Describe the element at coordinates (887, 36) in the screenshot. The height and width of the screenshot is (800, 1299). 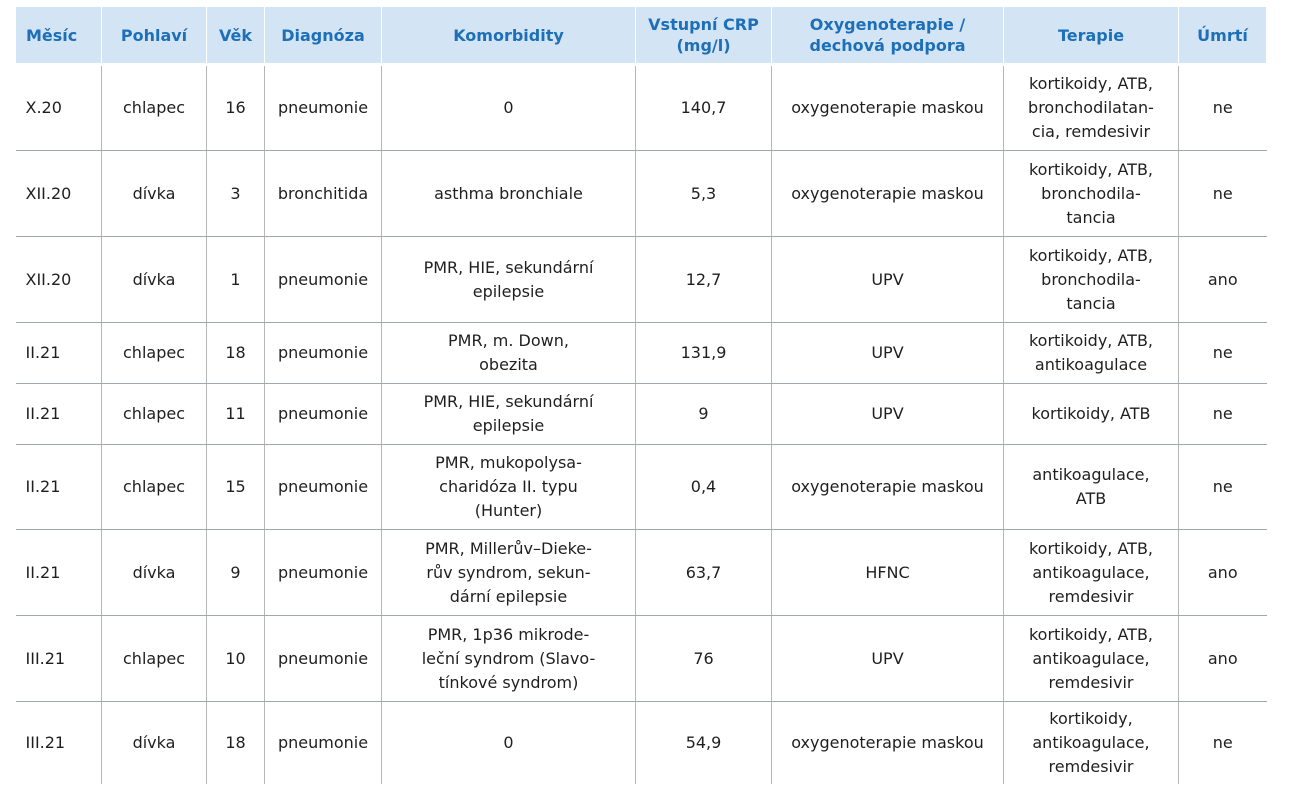
I see `col-header-oxygenoterapie: Oxygenoterapie / dechová podpora` at that location.